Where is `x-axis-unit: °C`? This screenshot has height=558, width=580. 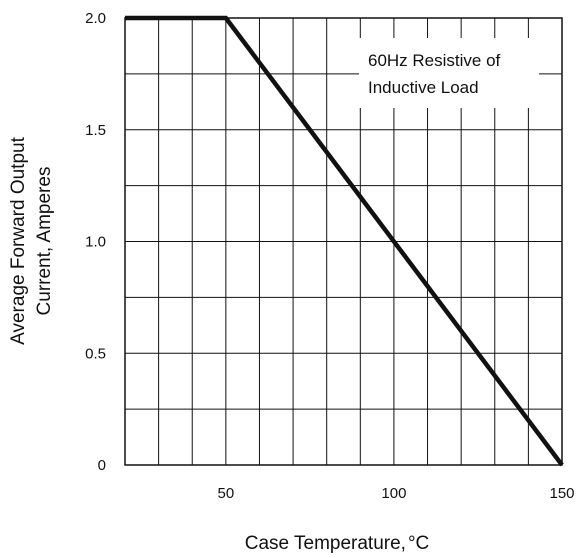 x-axis-unit: °C is located at coordinates (418, 543).